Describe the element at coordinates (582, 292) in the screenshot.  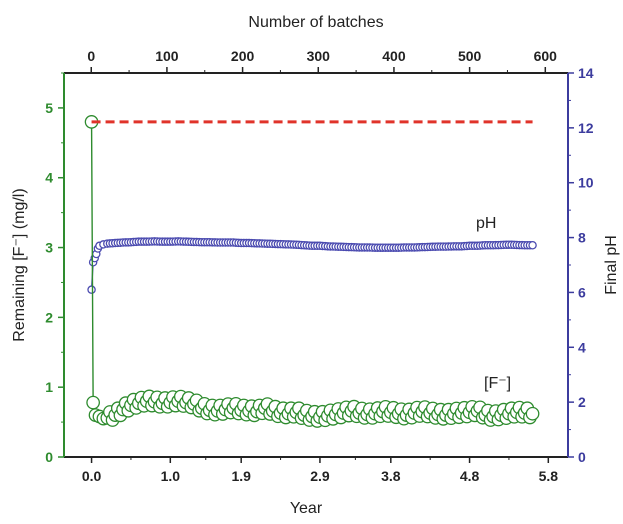
I see `right-tick-label: 6` at that location.